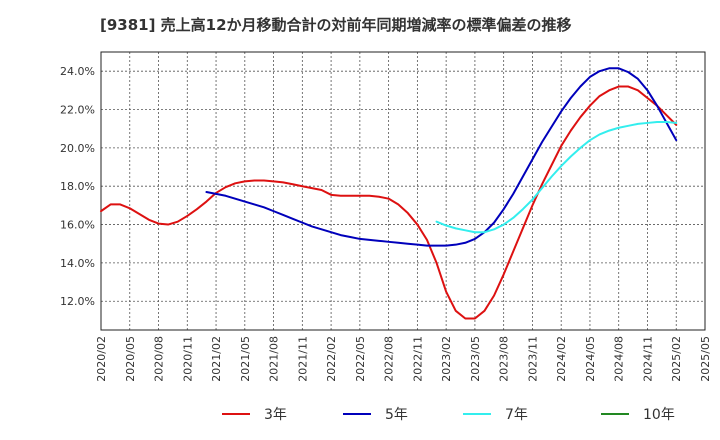  I want to click on x-tick-label: 2023/05, so click(475, 359).